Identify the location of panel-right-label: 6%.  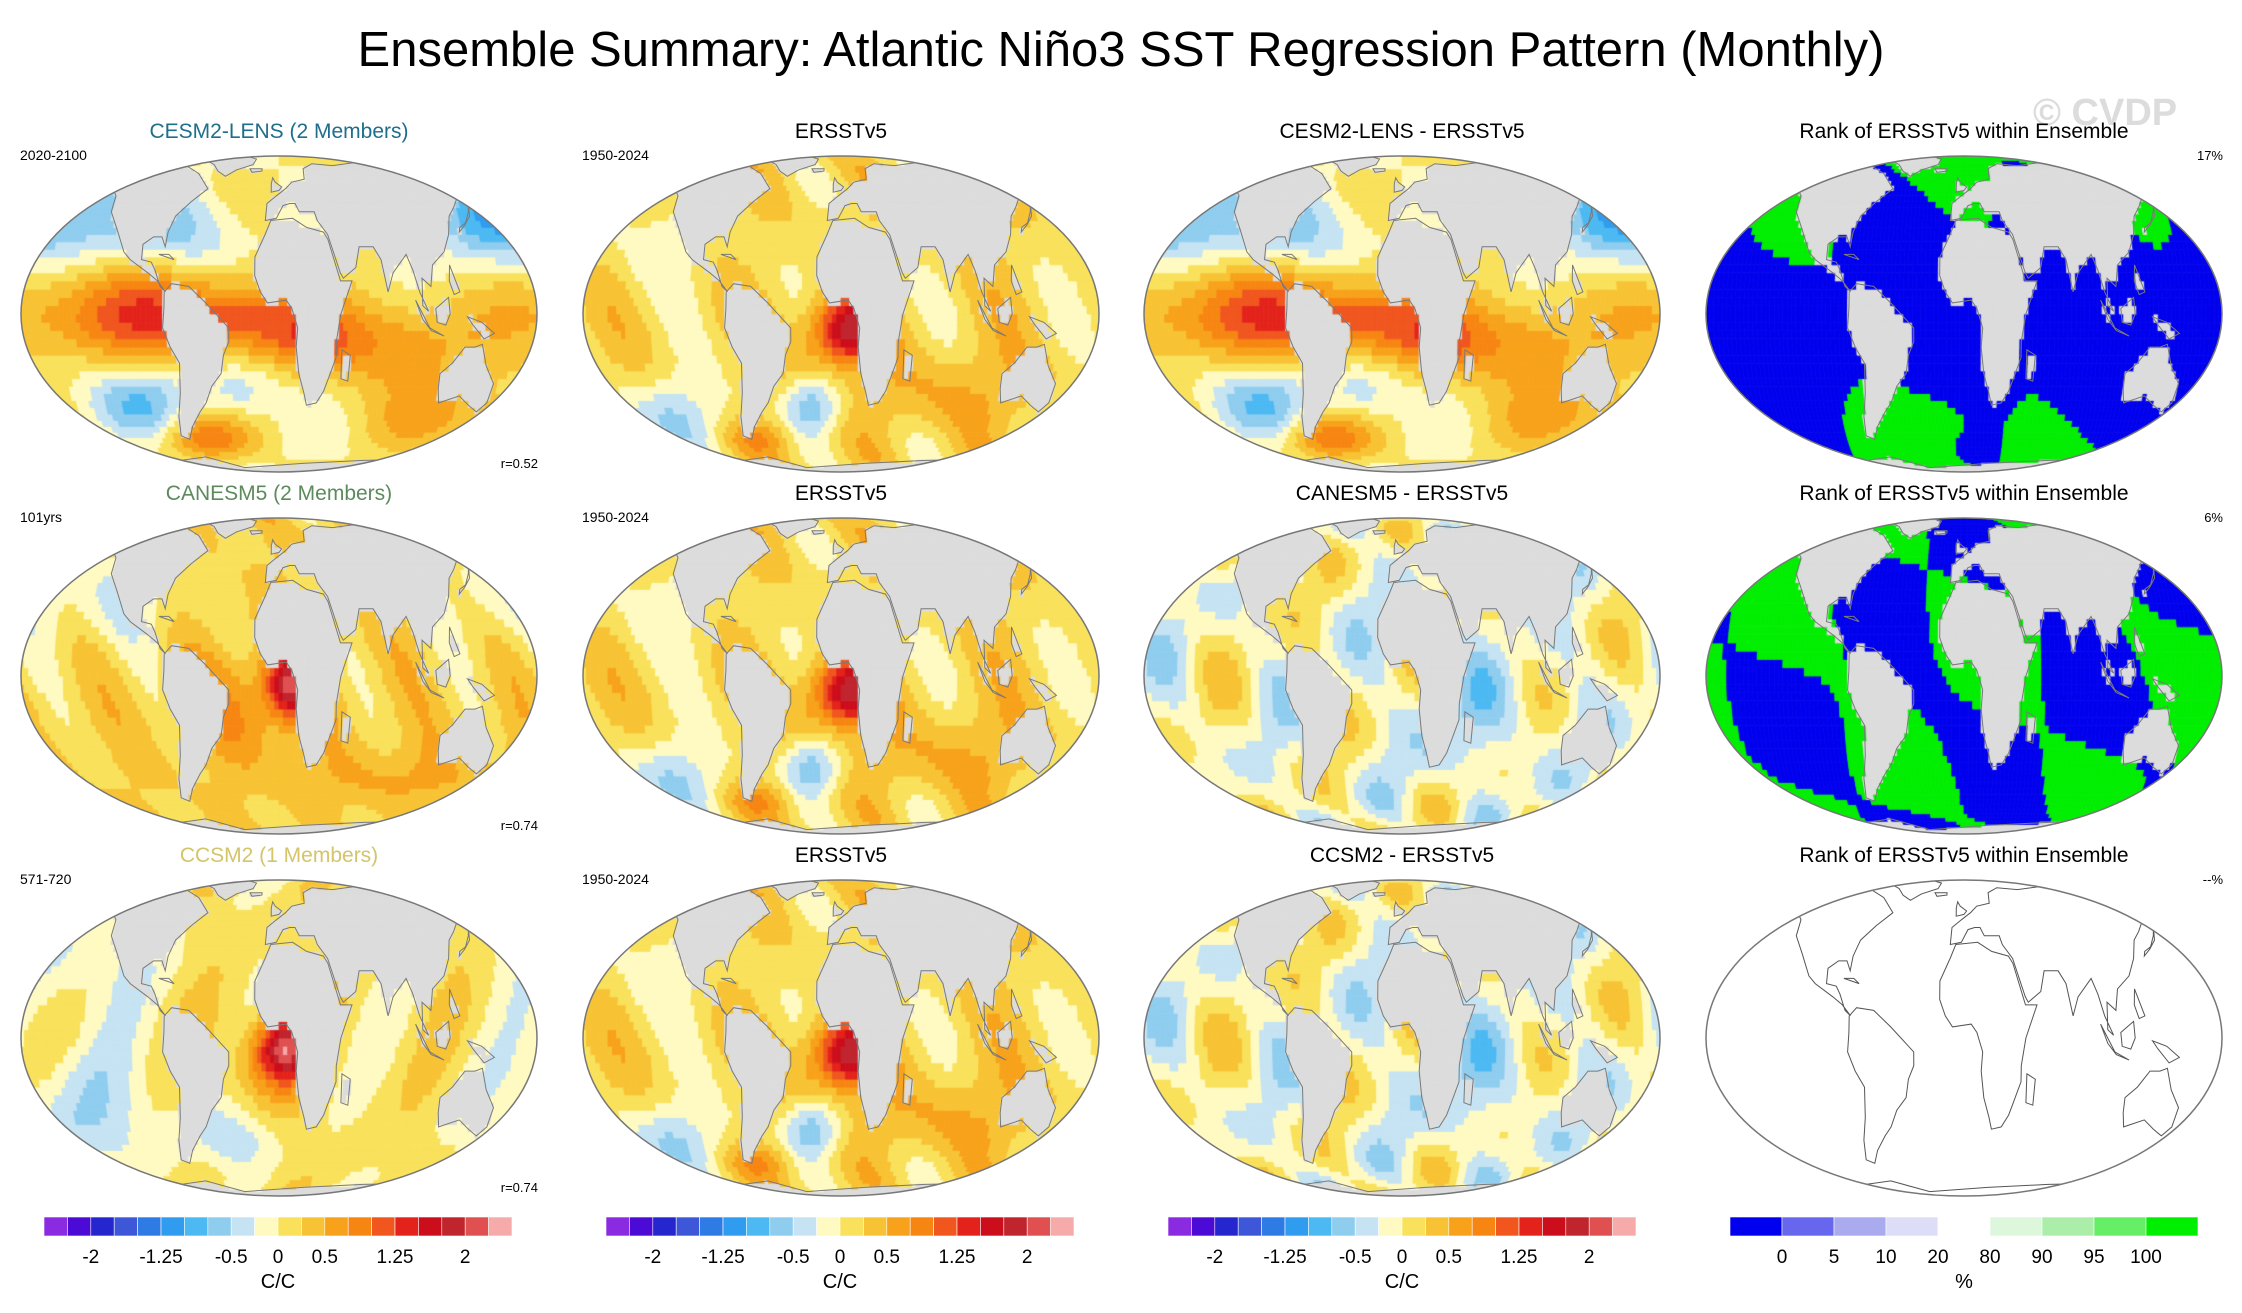
(2213, 517).